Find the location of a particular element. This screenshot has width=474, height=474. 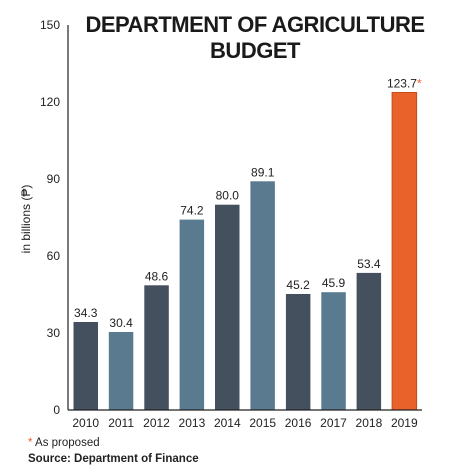

y-axis-ticks: 0 30 60 90 120 150 is located at coordinates (50, 217).